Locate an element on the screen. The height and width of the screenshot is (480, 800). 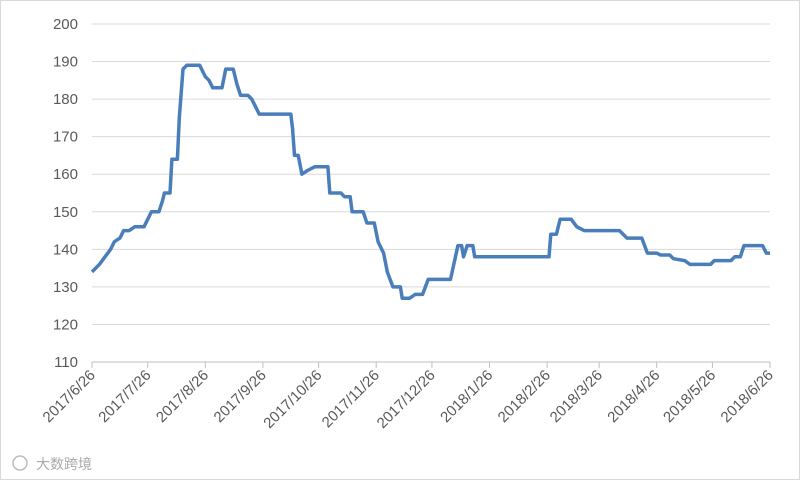
y-tick-label: 120 is located at coordinates (65, 324).